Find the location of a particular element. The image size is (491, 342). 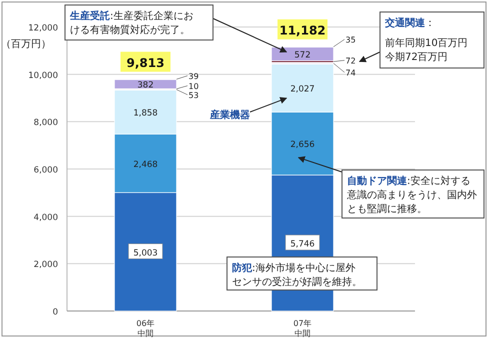

y-axis-title: （百万円） is located at coordinates (26, 44).